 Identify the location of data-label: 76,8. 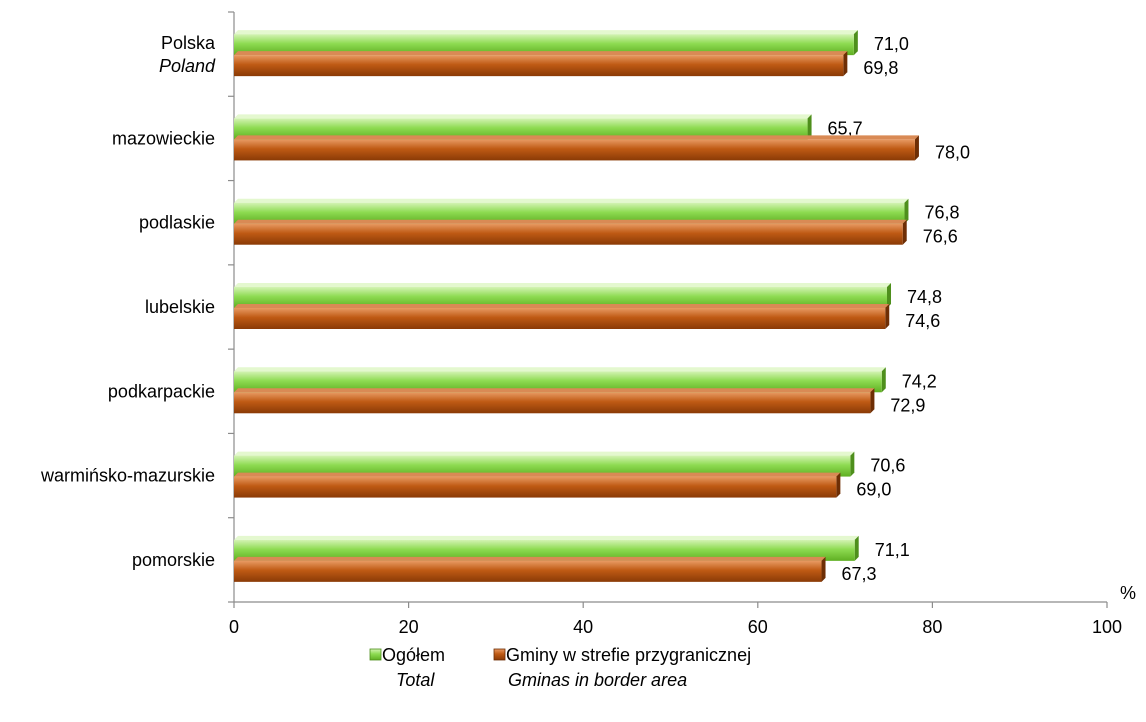
(941, 213).